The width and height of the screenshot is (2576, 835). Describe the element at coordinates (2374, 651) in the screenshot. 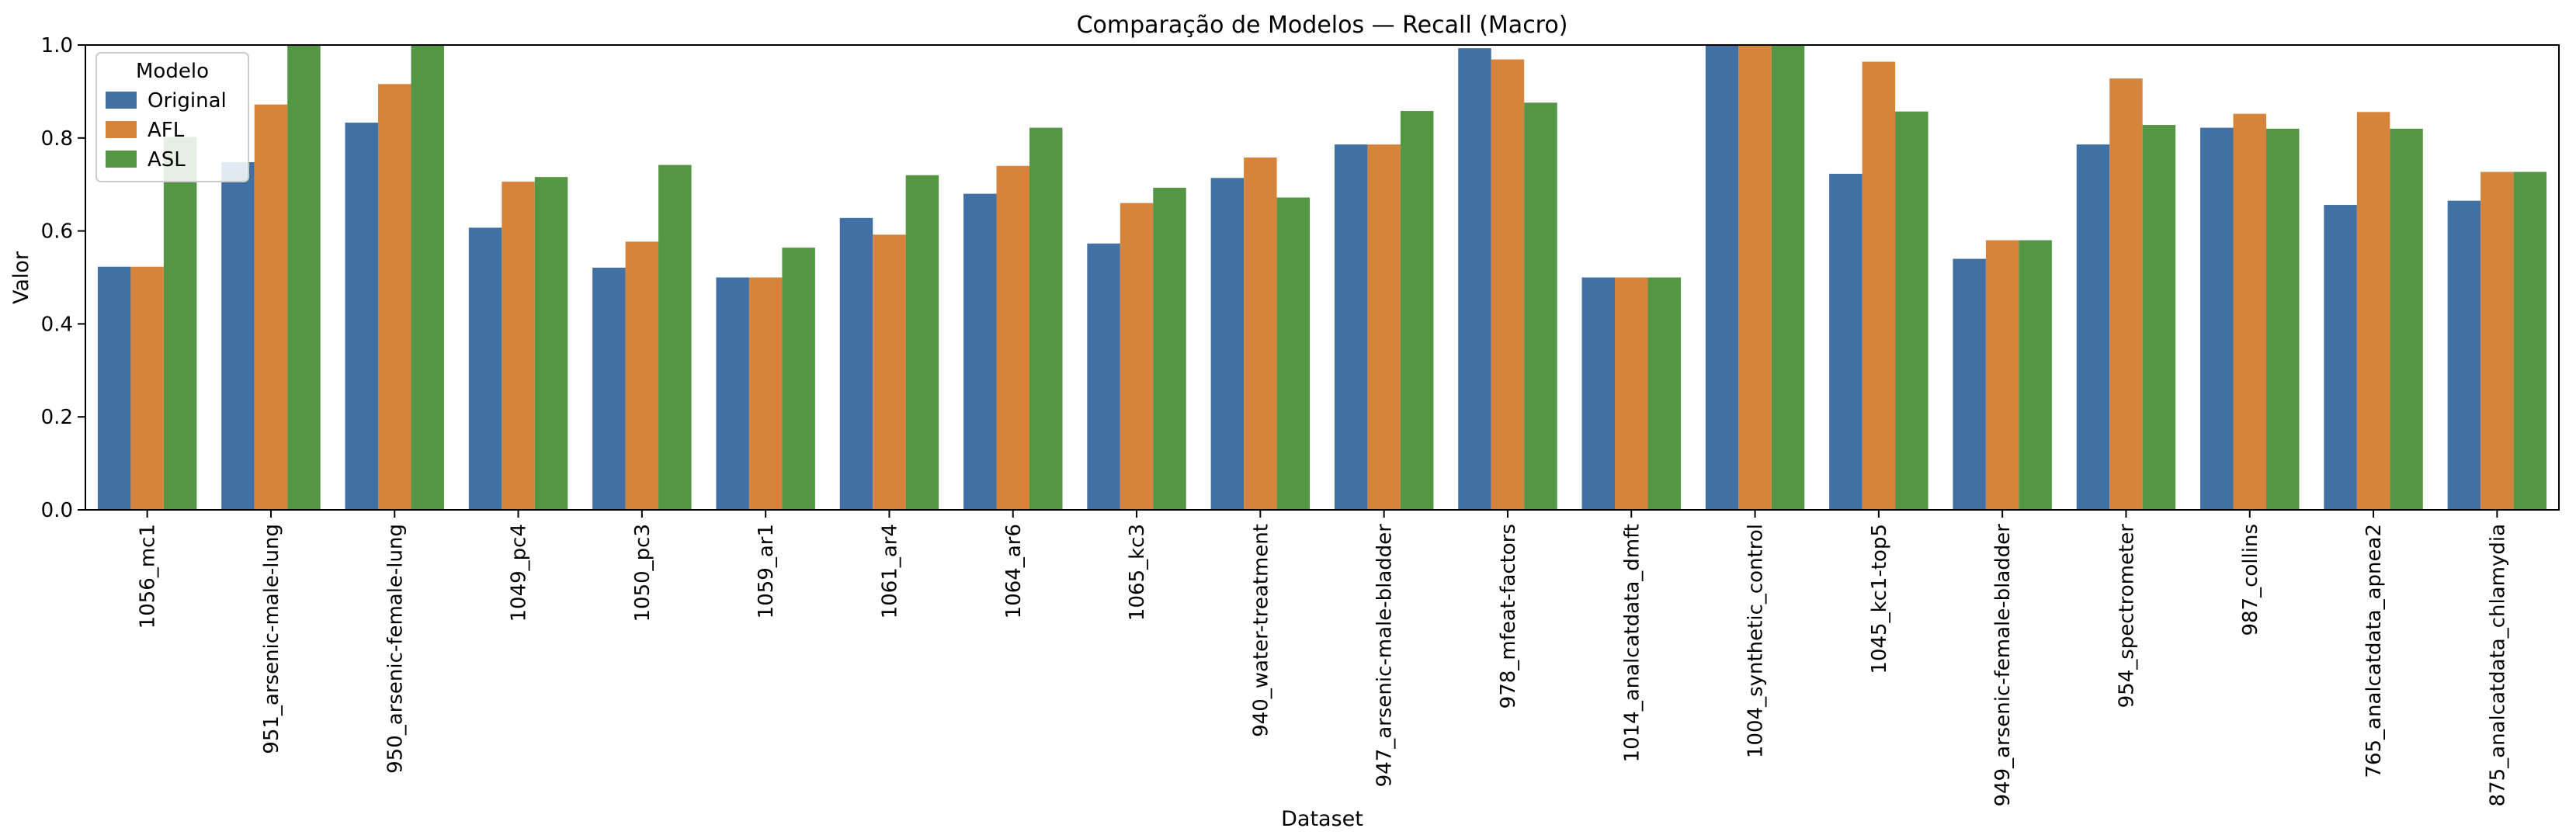

I see `x-tick-label: 765_analcatdata_apnea2` at that location.